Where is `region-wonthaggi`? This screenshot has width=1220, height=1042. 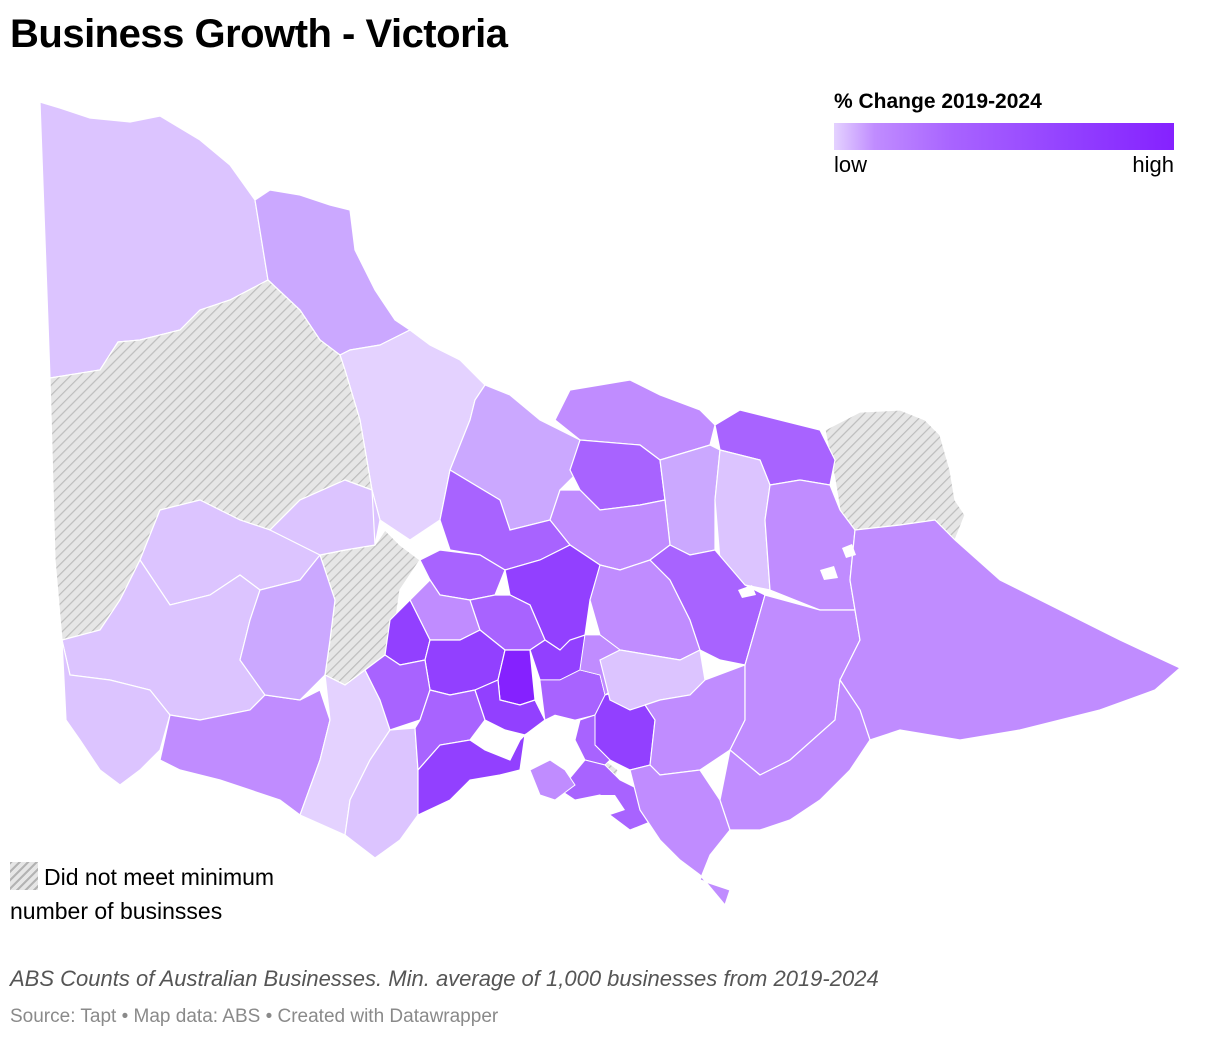 region-wonthaggi is located at coordinates (680, 835).